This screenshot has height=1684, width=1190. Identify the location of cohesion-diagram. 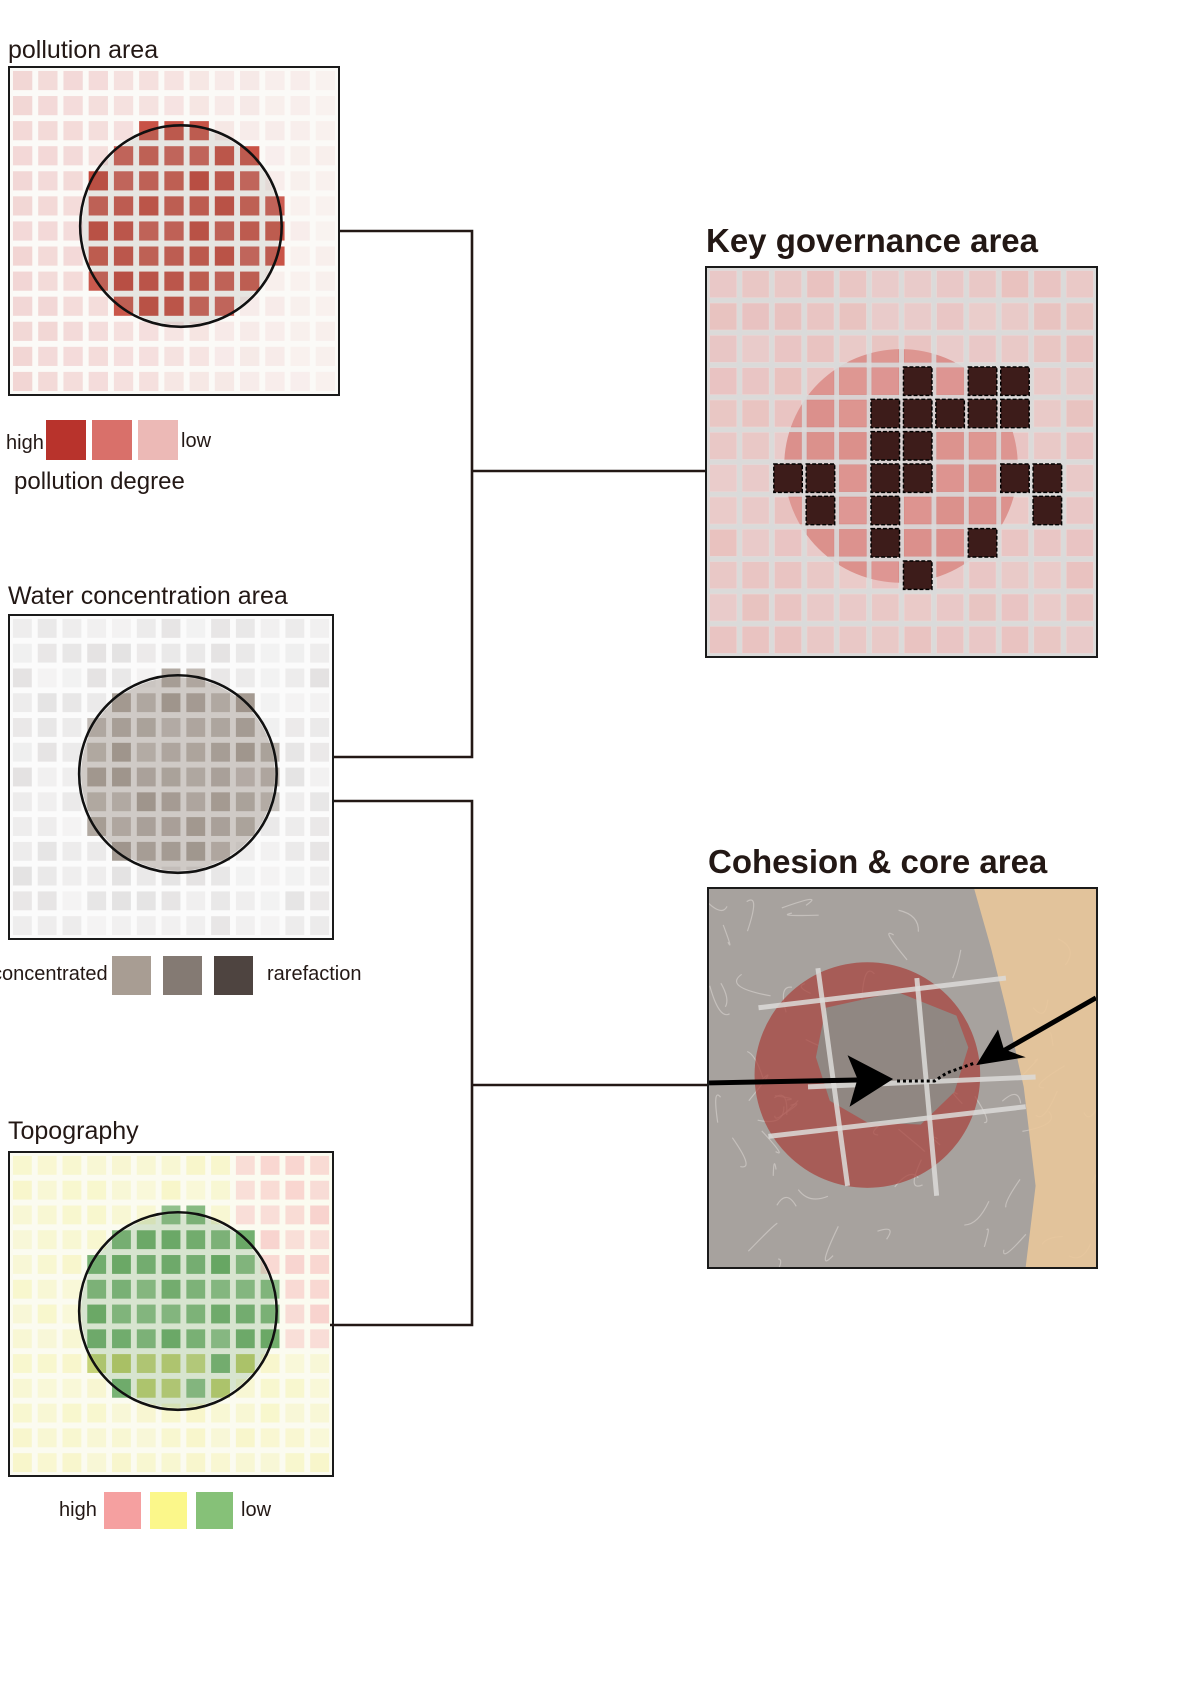
(902, 1078).